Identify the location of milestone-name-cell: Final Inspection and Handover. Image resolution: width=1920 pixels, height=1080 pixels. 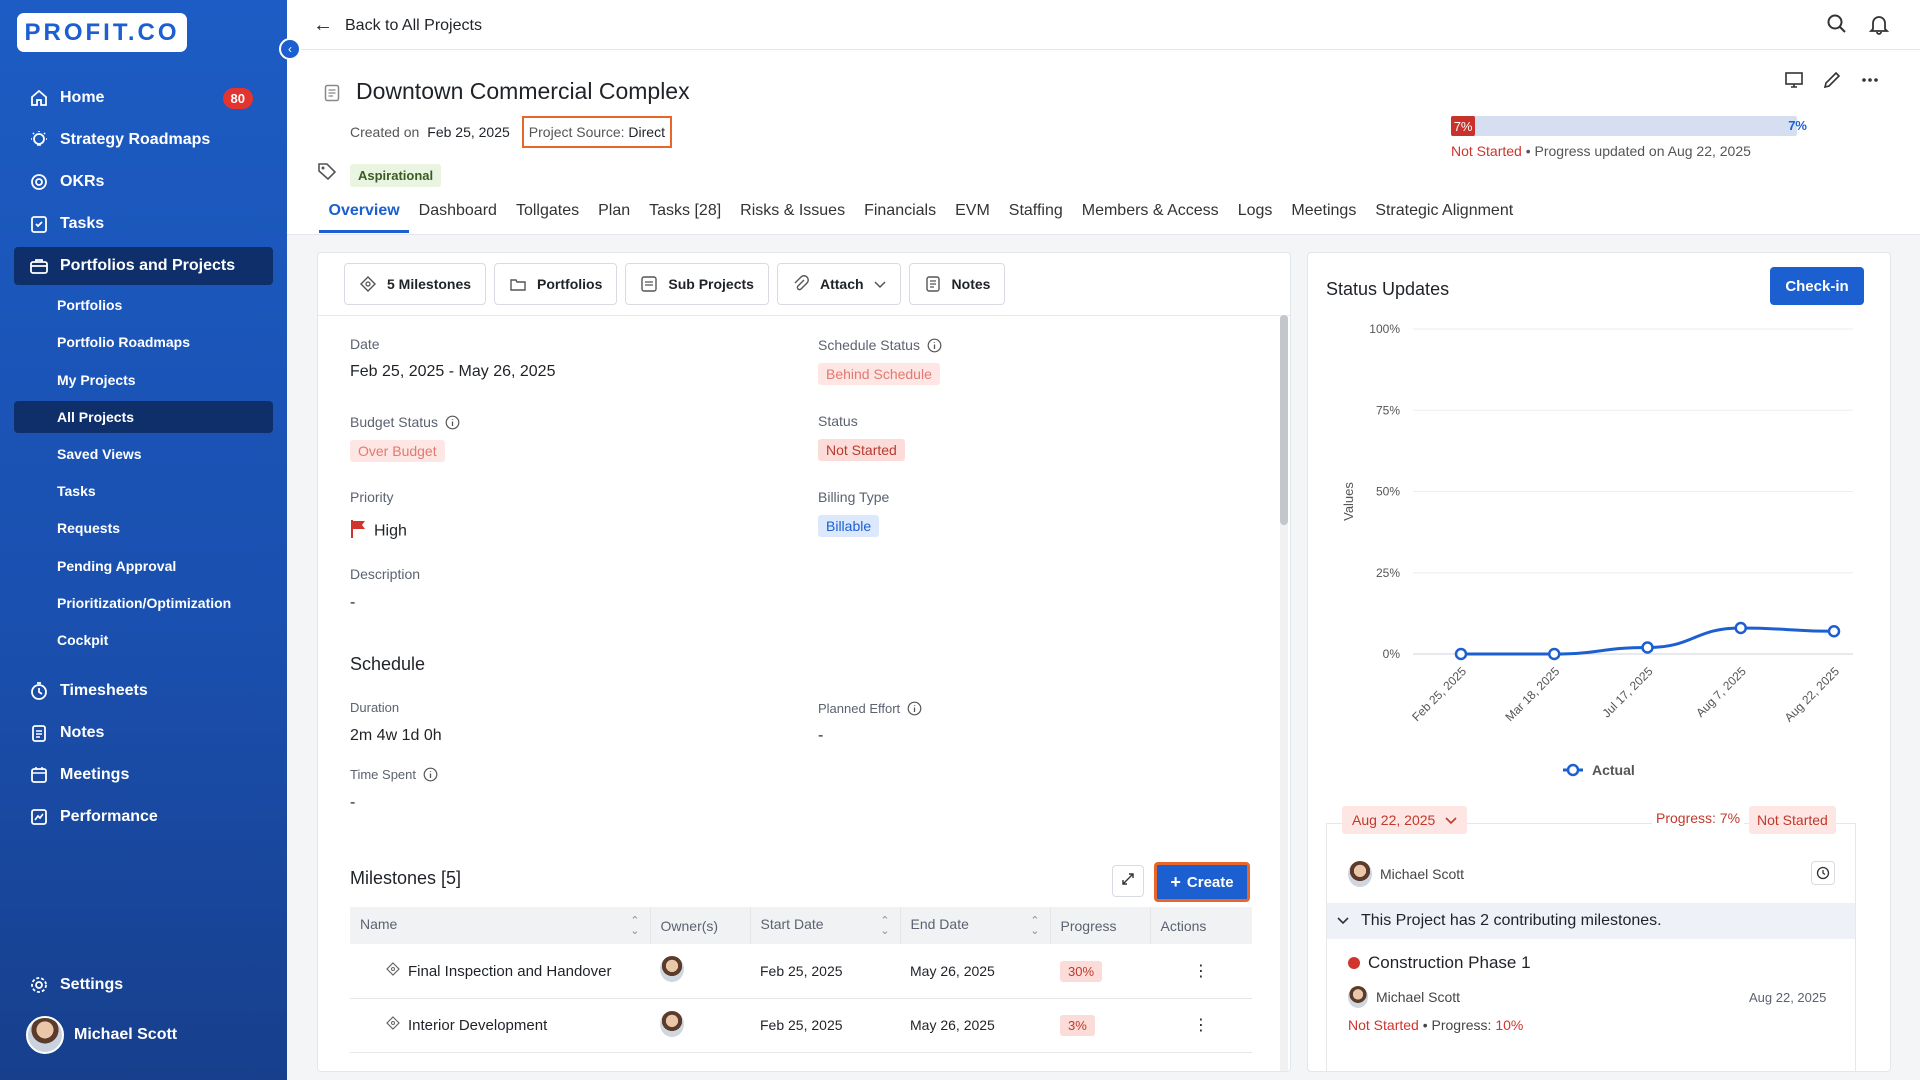
(500, 971).